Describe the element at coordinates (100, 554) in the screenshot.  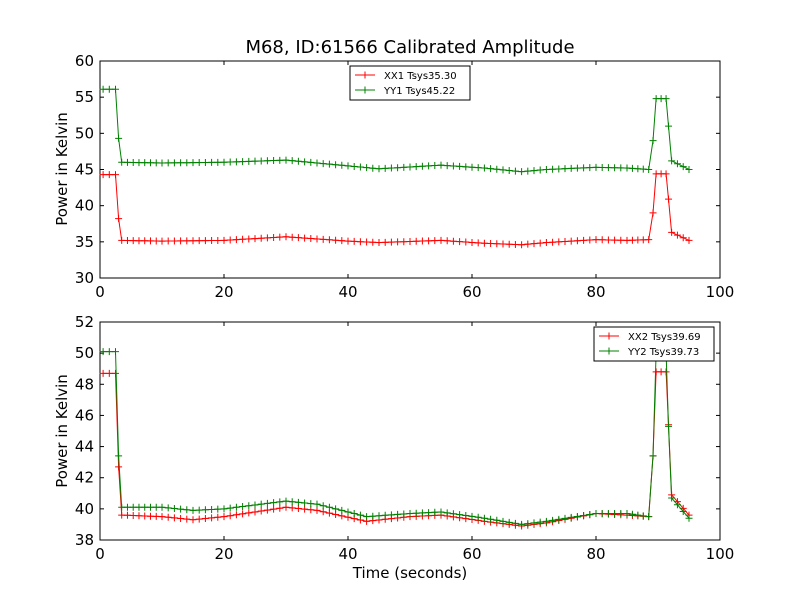
I see `bottom-x-tick-label: 0` at that location.